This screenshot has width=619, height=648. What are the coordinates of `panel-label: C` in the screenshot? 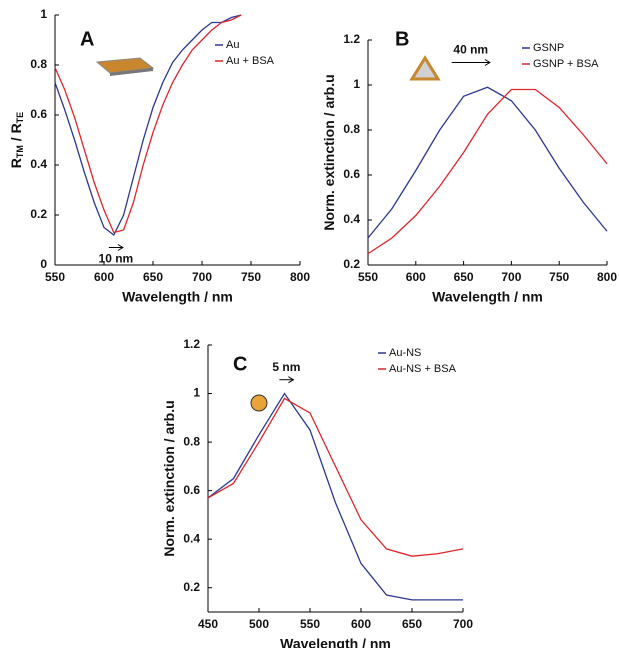 It's located at (240, 364).